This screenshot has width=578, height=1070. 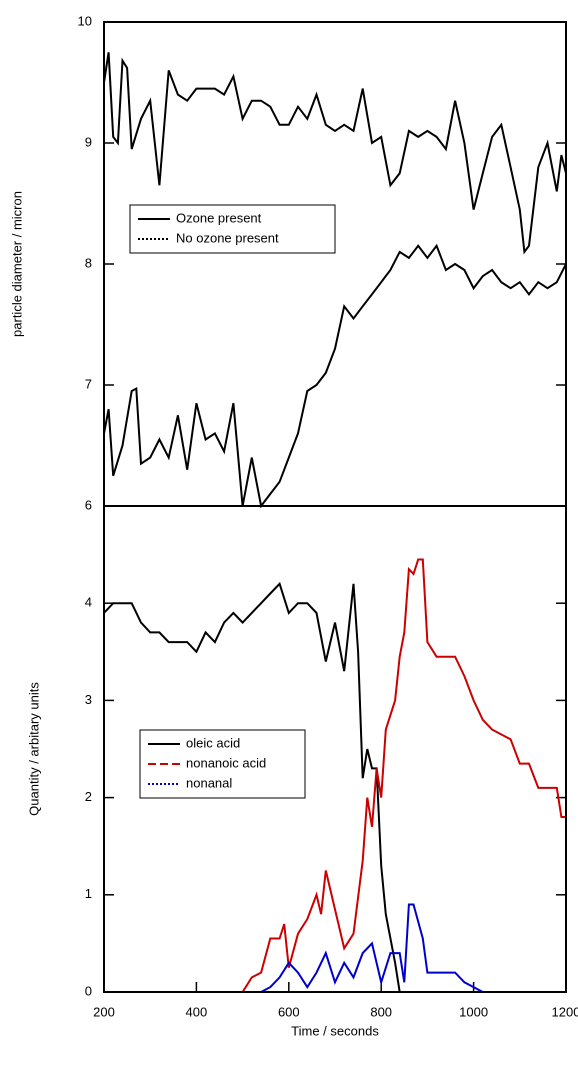 I want to click on y-tick-label: 2, so click(x=88, y=796).